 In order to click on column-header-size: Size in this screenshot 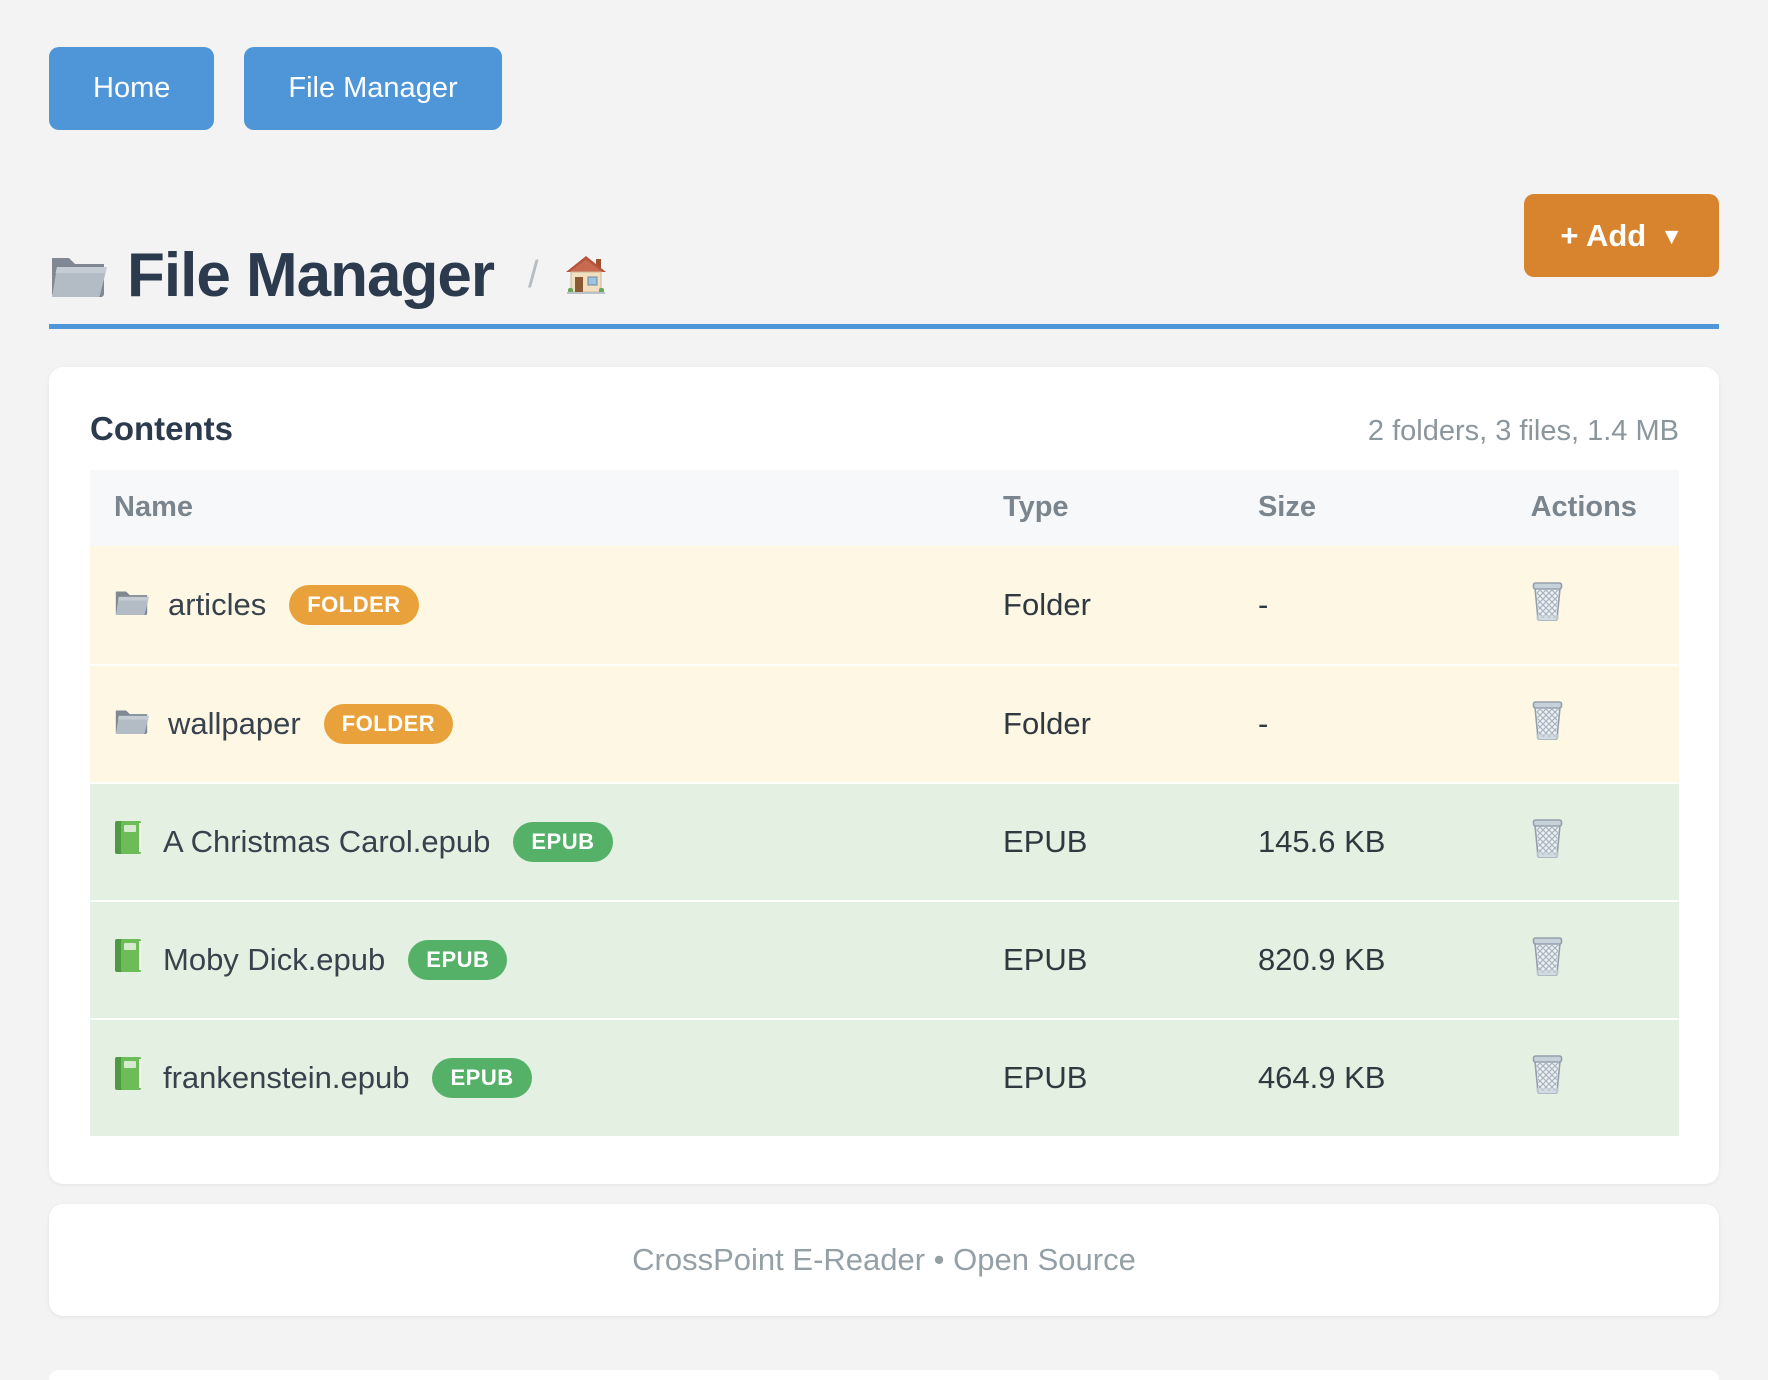, I will do `click(1370, 507)`.